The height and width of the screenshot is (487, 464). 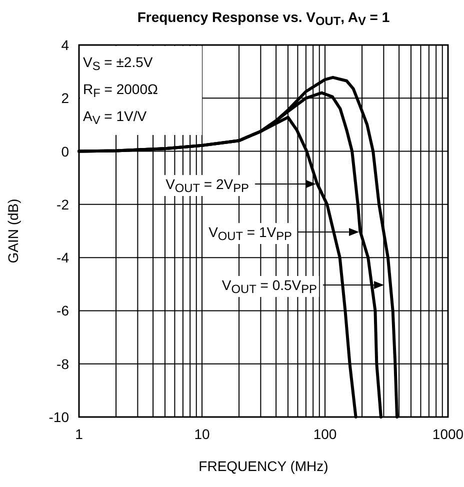 What do you see at coordinates (65, 151) in the screenshot?
I see `y-tick-label: 0` at bounding box center [65, 151].